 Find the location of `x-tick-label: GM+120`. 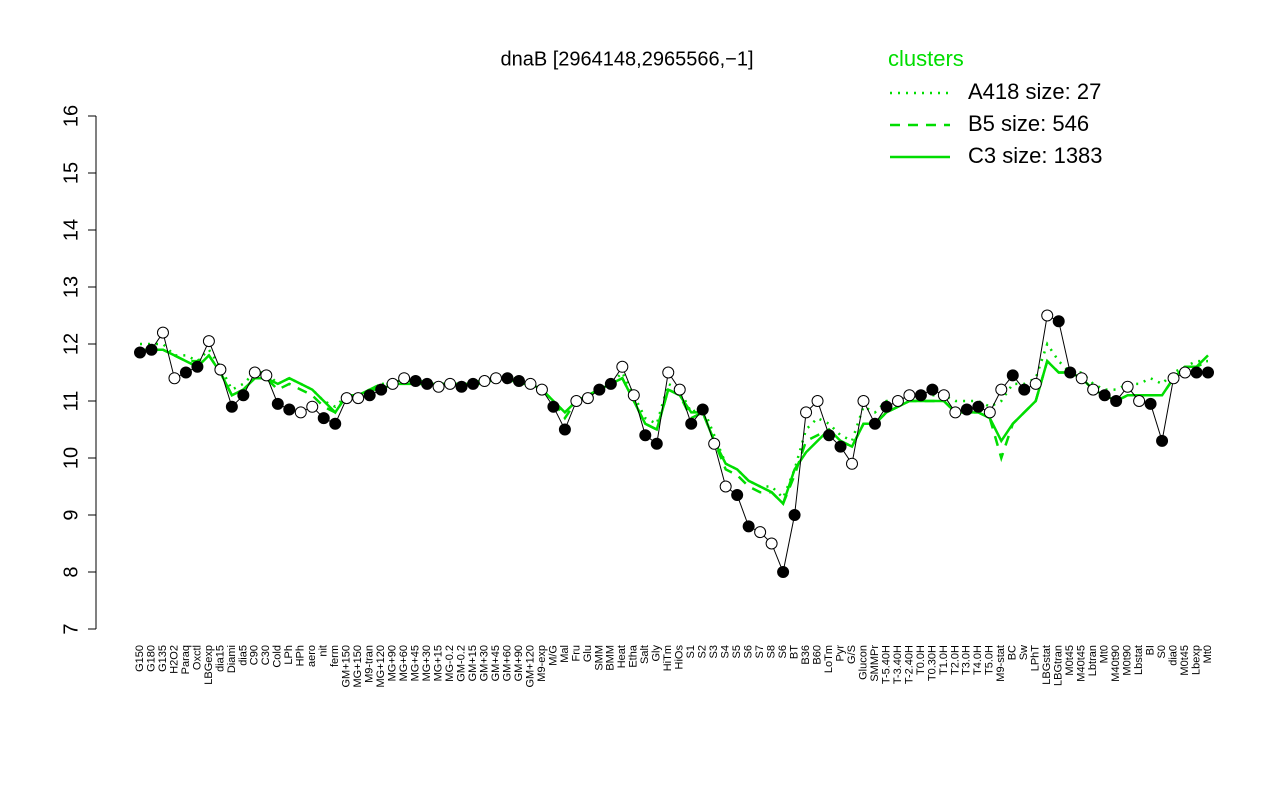

x-tick-label: GM+120 is located at coordinates (530, 666).